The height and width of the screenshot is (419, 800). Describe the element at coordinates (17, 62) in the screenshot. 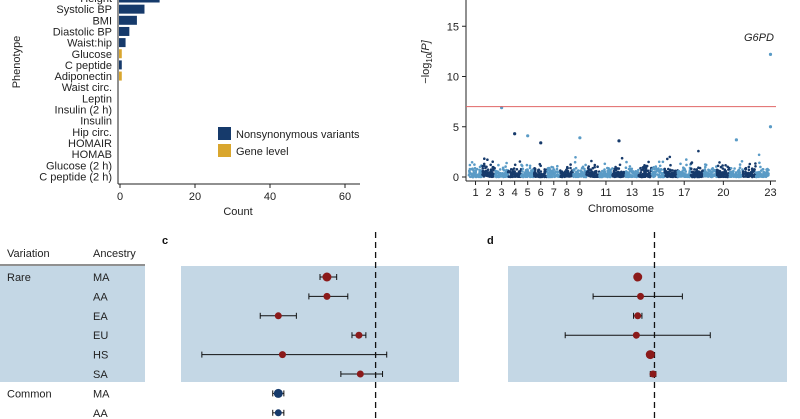

I see `bar-y-axis-title: Phenotype` at that location.